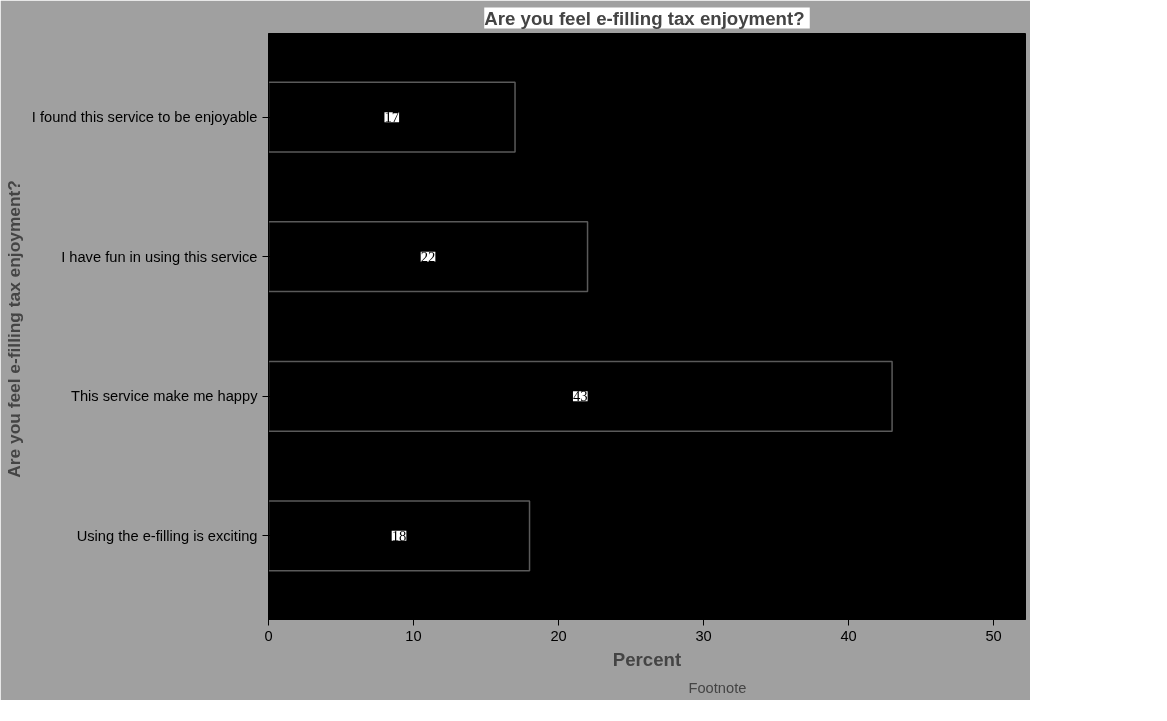 The width and height of the screenshot is (1167, 721). Describe the element at coordinates (580, 396) in the screenshot. I see `data-label: 43` at that location.